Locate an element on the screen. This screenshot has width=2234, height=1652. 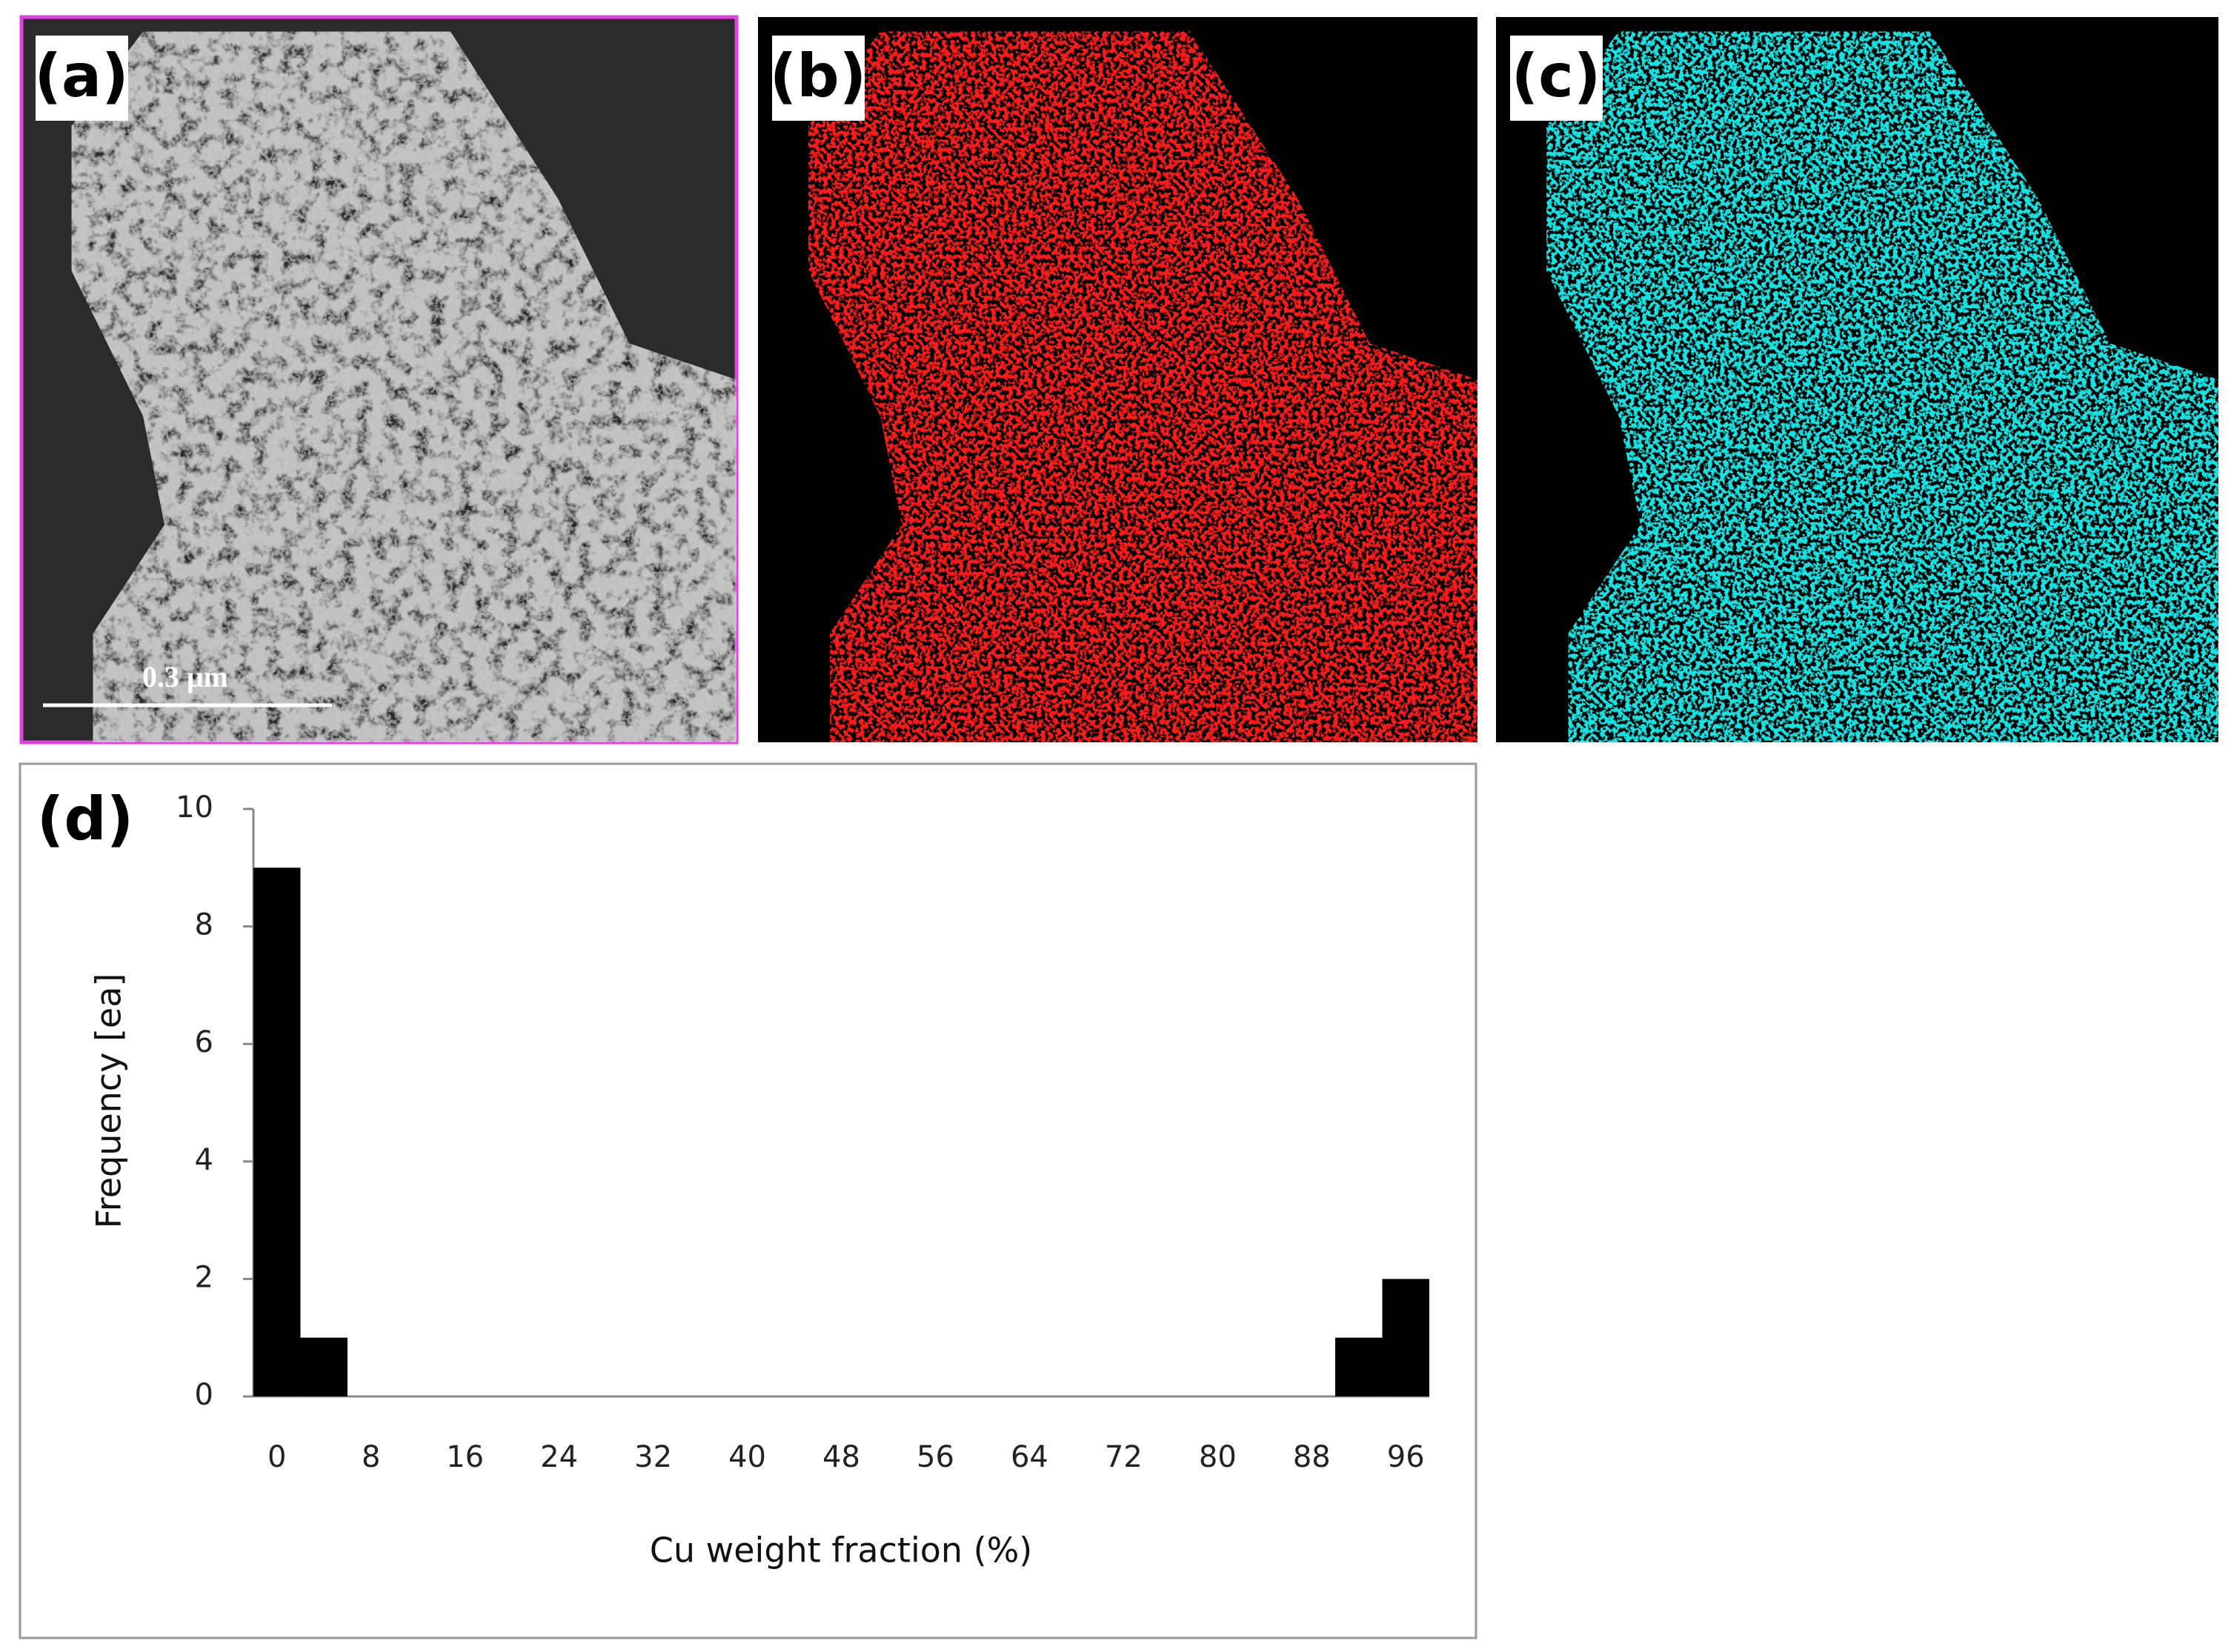
x-axis-label: Cu weight fraction (%) is located at coordinates (841, 1551).